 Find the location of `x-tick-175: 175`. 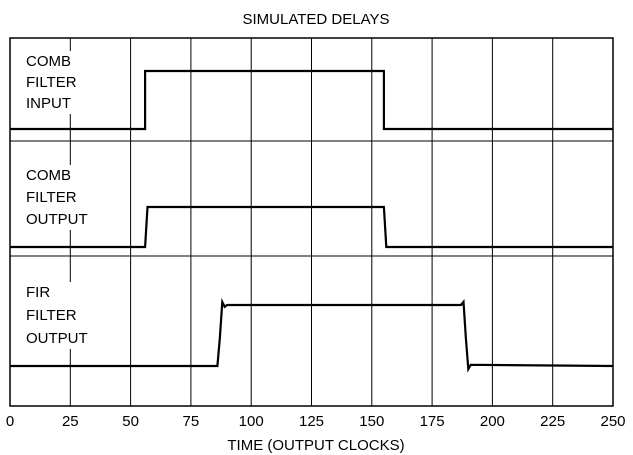

x-tick-175: 175 is located at coordinates (432, 421).